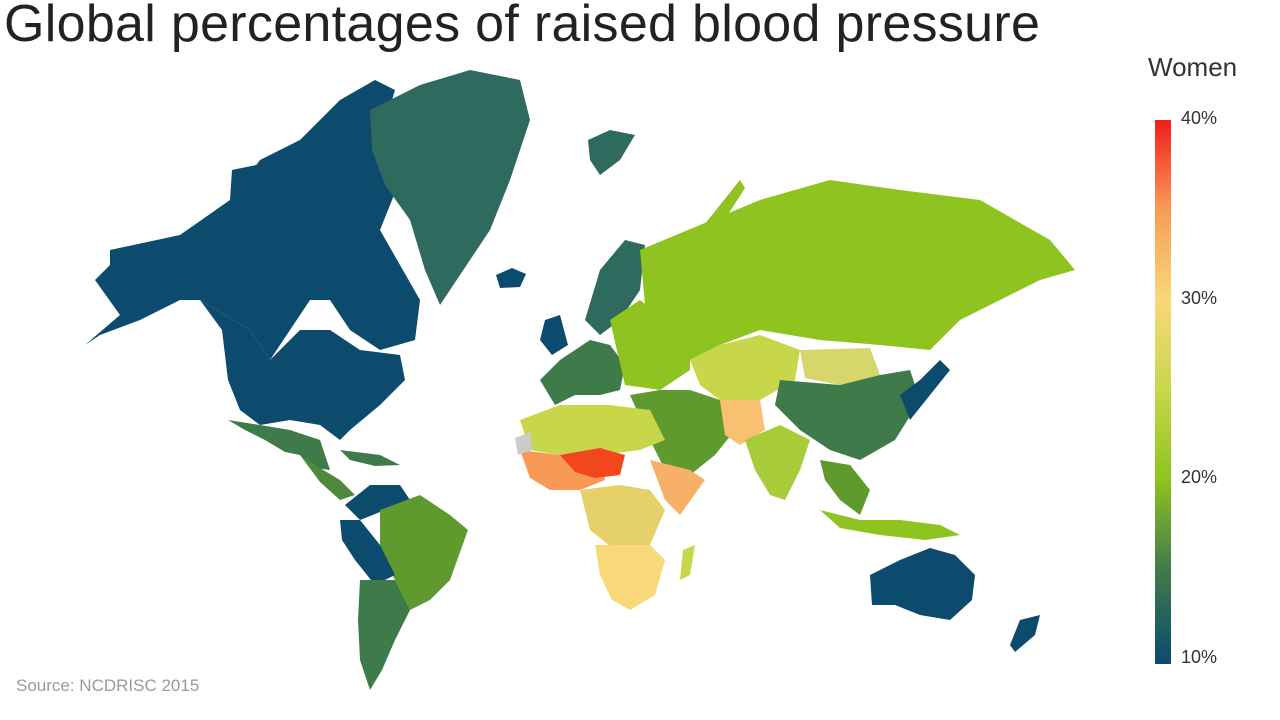 This screenshot has width=1280, height=720. I want to click on region-svalbard, so click(611, 152).